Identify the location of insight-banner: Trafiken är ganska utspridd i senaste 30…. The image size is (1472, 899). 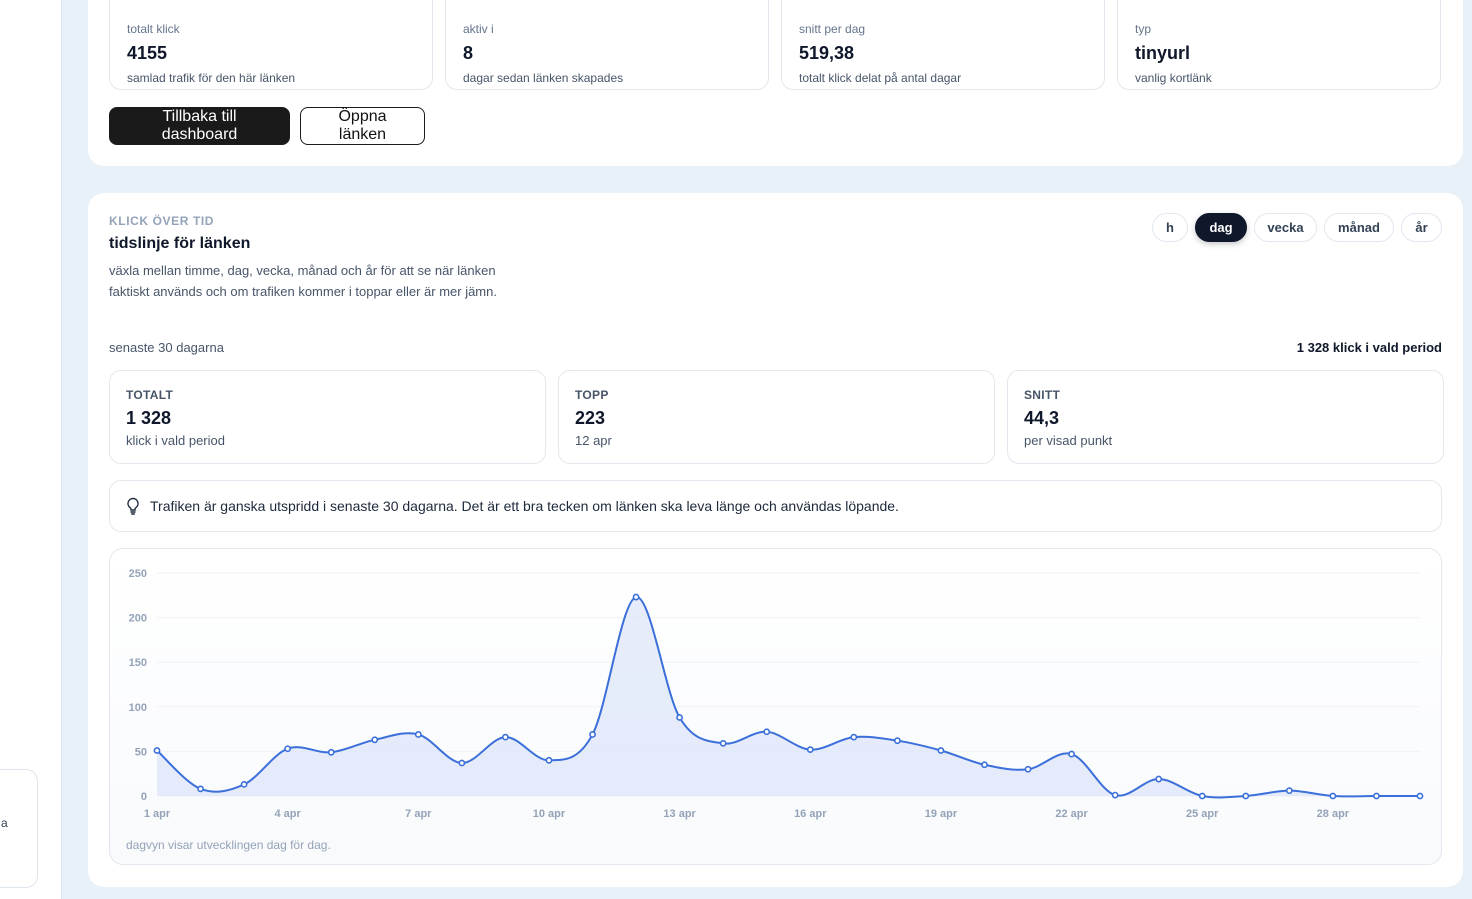
(775, 506).